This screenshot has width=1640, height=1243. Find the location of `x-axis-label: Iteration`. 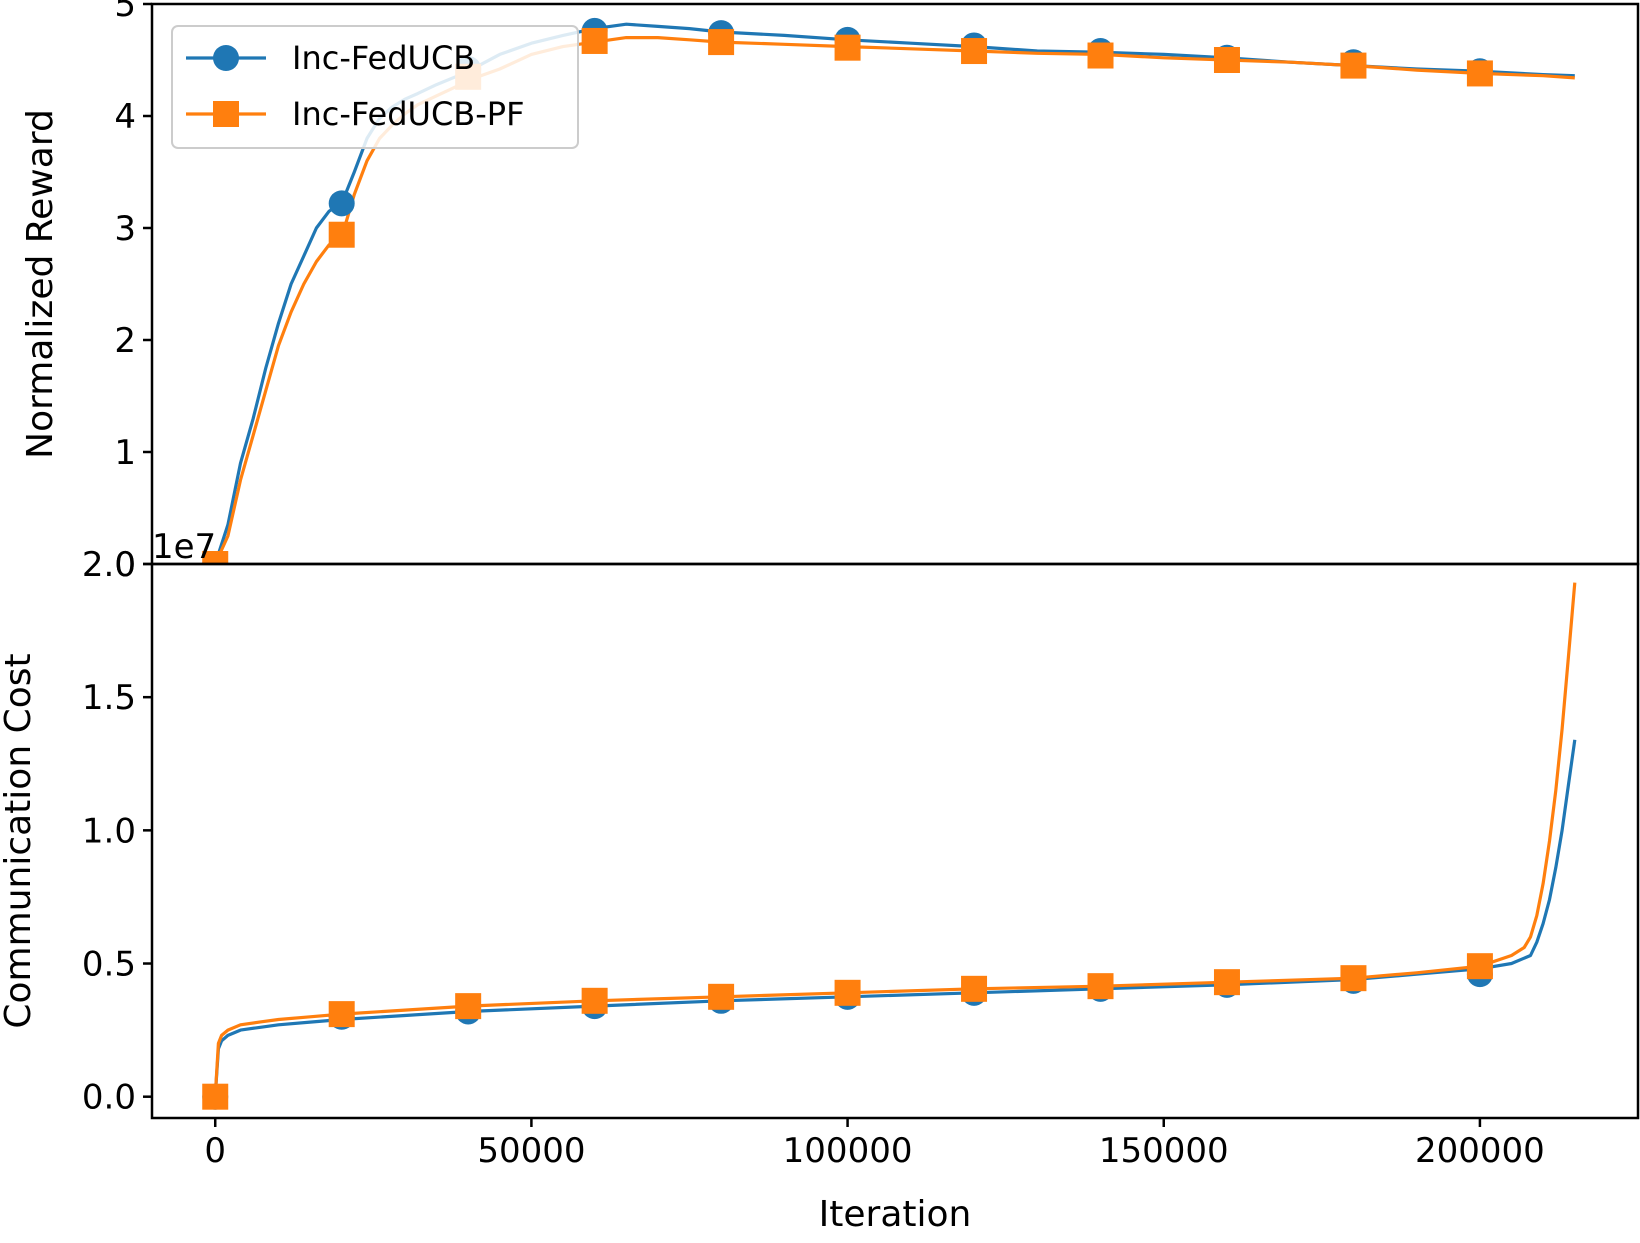

x-axis-label: Iteration is located at coordinates (895, 1214).